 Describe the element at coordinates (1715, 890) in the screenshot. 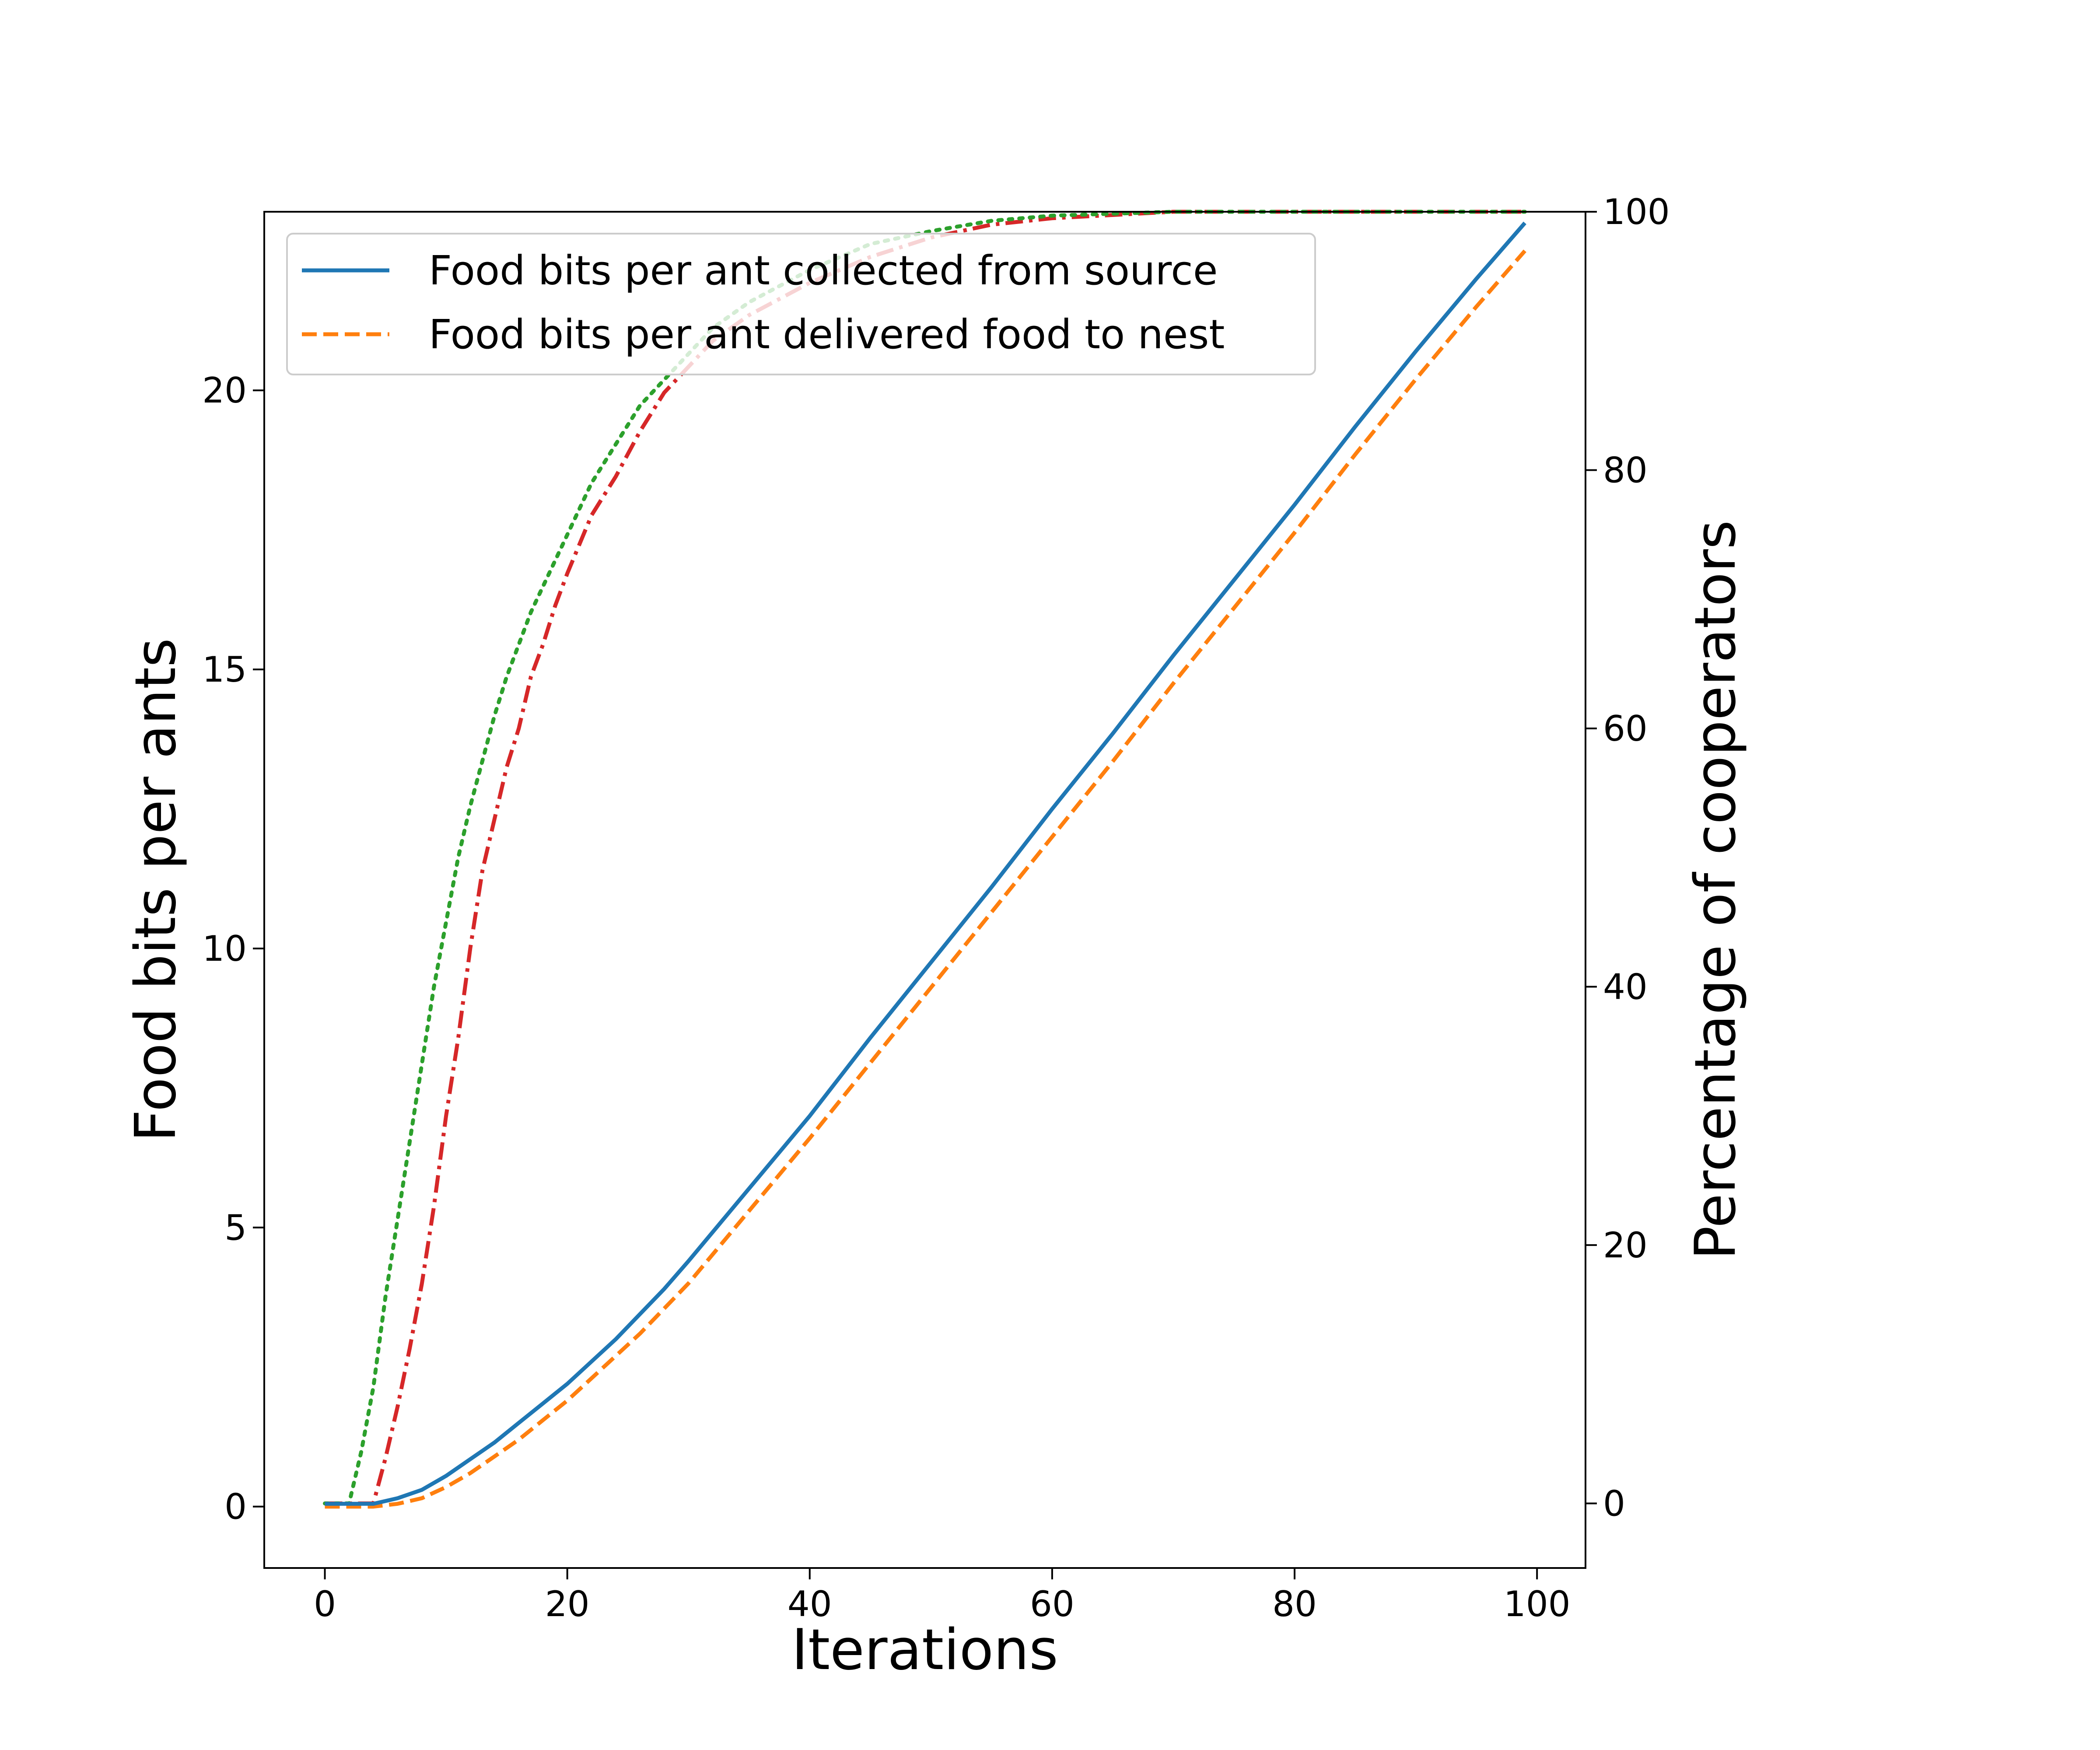

I see `y2-axis-title: Percentage of cooperators` at that location.